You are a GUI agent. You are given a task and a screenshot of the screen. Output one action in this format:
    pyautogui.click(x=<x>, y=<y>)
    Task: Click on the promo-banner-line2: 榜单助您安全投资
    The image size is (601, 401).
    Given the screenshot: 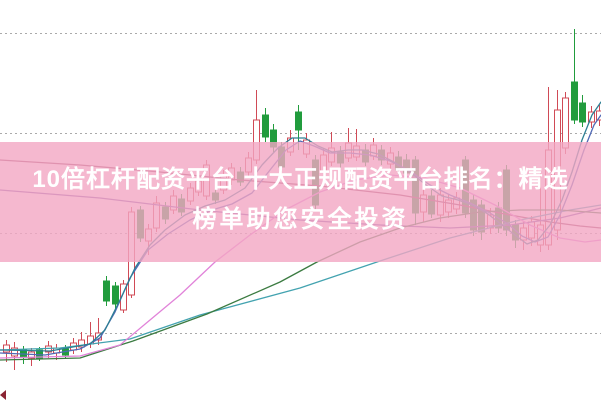 What is the action you would take?
    pyautogui.click(x=300, y=219)
    